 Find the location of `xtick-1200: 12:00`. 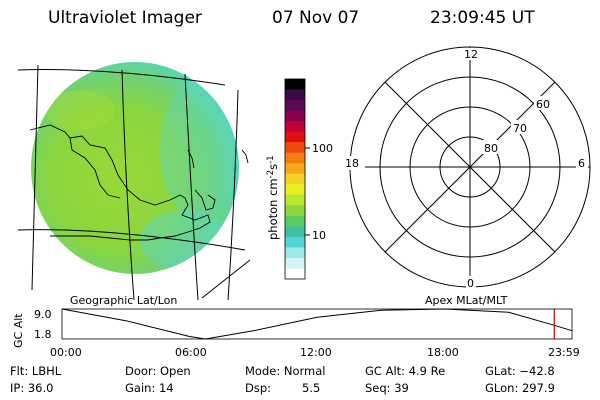

xtick-1200: 12:00 is located at coordinates (316, 352).